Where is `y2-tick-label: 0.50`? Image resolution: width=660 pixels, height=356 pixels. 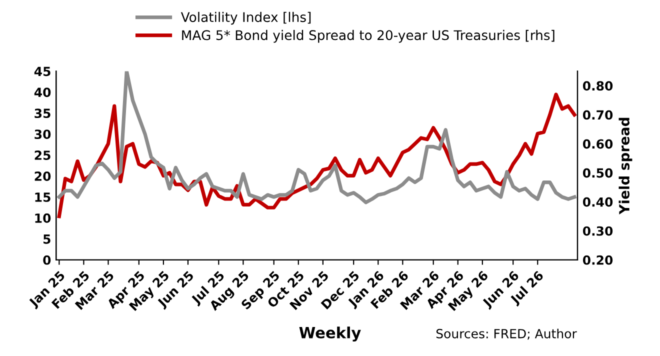 y2-tick-label: 0.50 is located at coordinates (597, 173).